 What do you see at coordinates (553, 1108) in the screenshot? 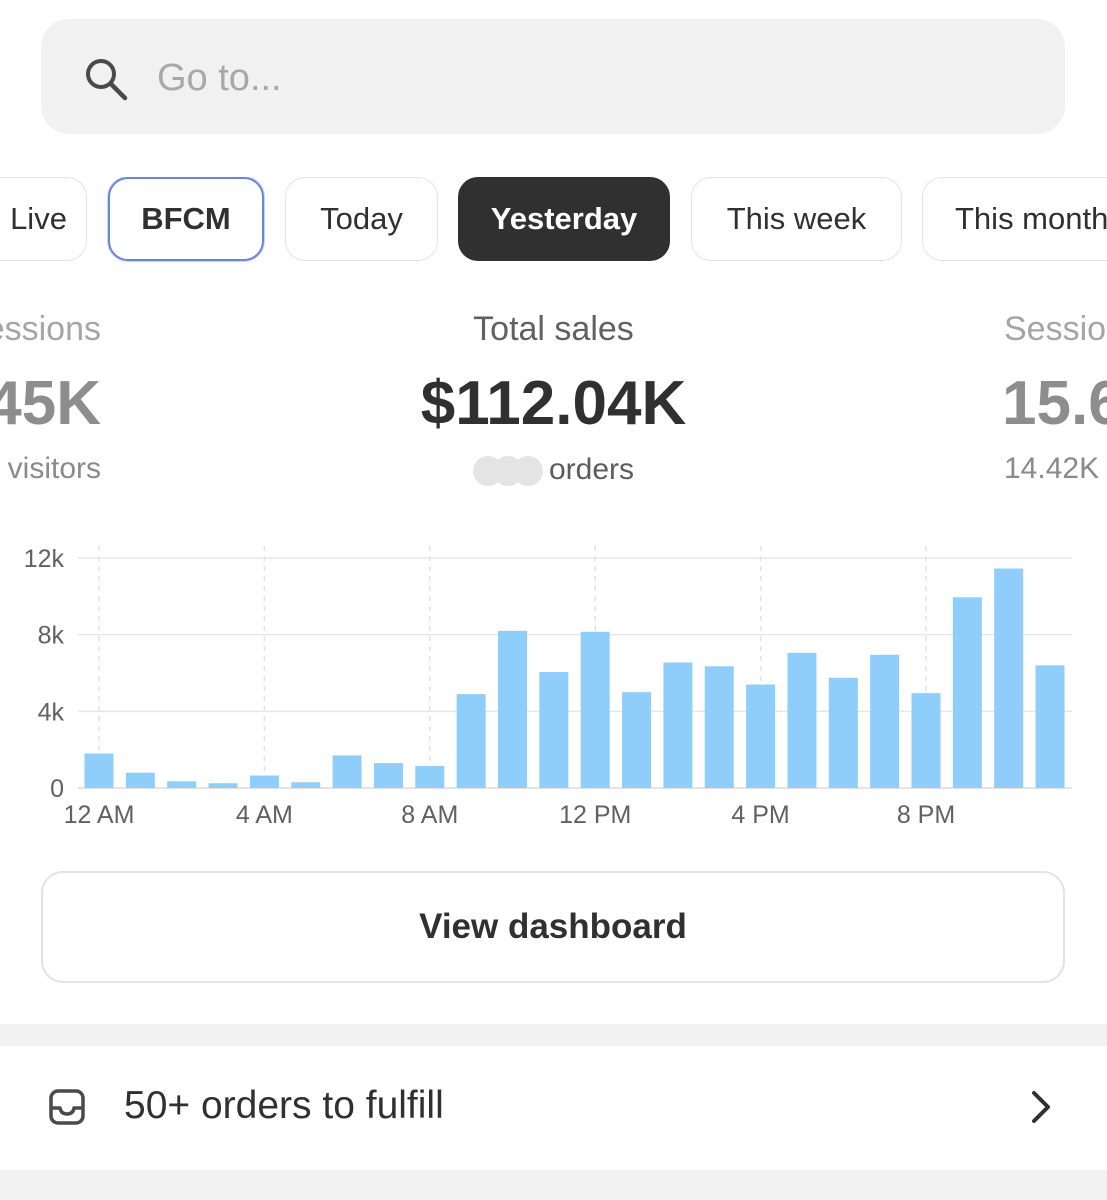
I see `orders-to-fulfill-row` at bounding box center [553, 1108].